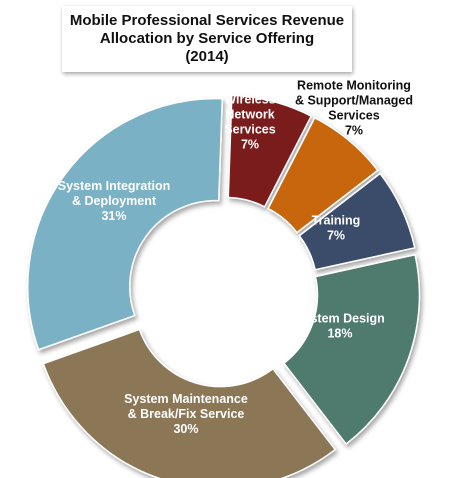 The height and width of the screenshot is (478, 461). I want to click on slice-label-line-4-0: System Maintenance, so click(186, 399).